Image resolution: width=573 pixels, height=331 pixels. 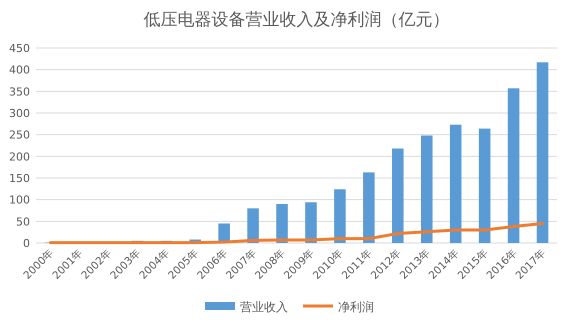 I want to click on y-tick-label: 350, so click(x=19, y=91).